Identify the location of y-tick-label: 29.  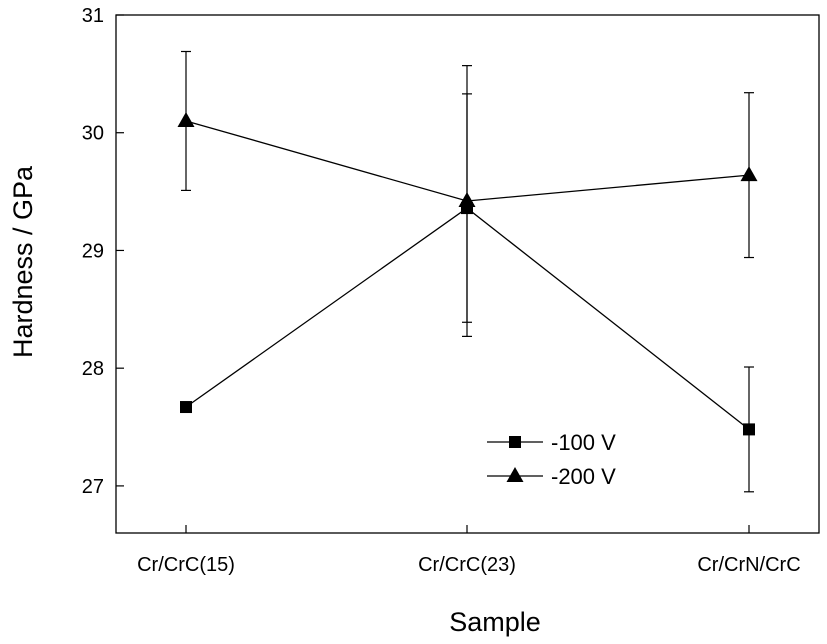
(93, 251).